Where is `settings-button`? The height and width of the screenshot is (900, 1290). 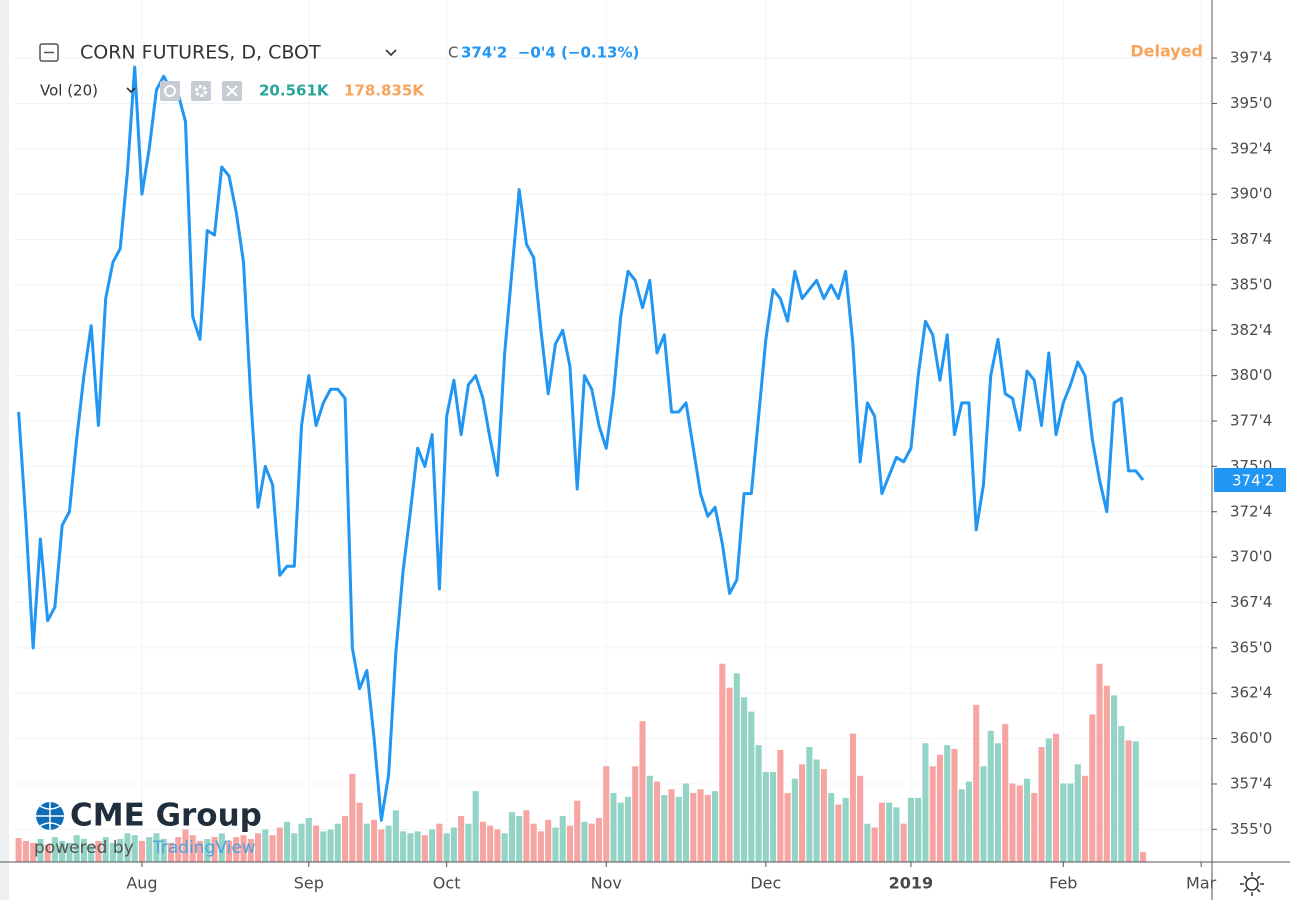 settings-button is located at coordinates (201, 91).